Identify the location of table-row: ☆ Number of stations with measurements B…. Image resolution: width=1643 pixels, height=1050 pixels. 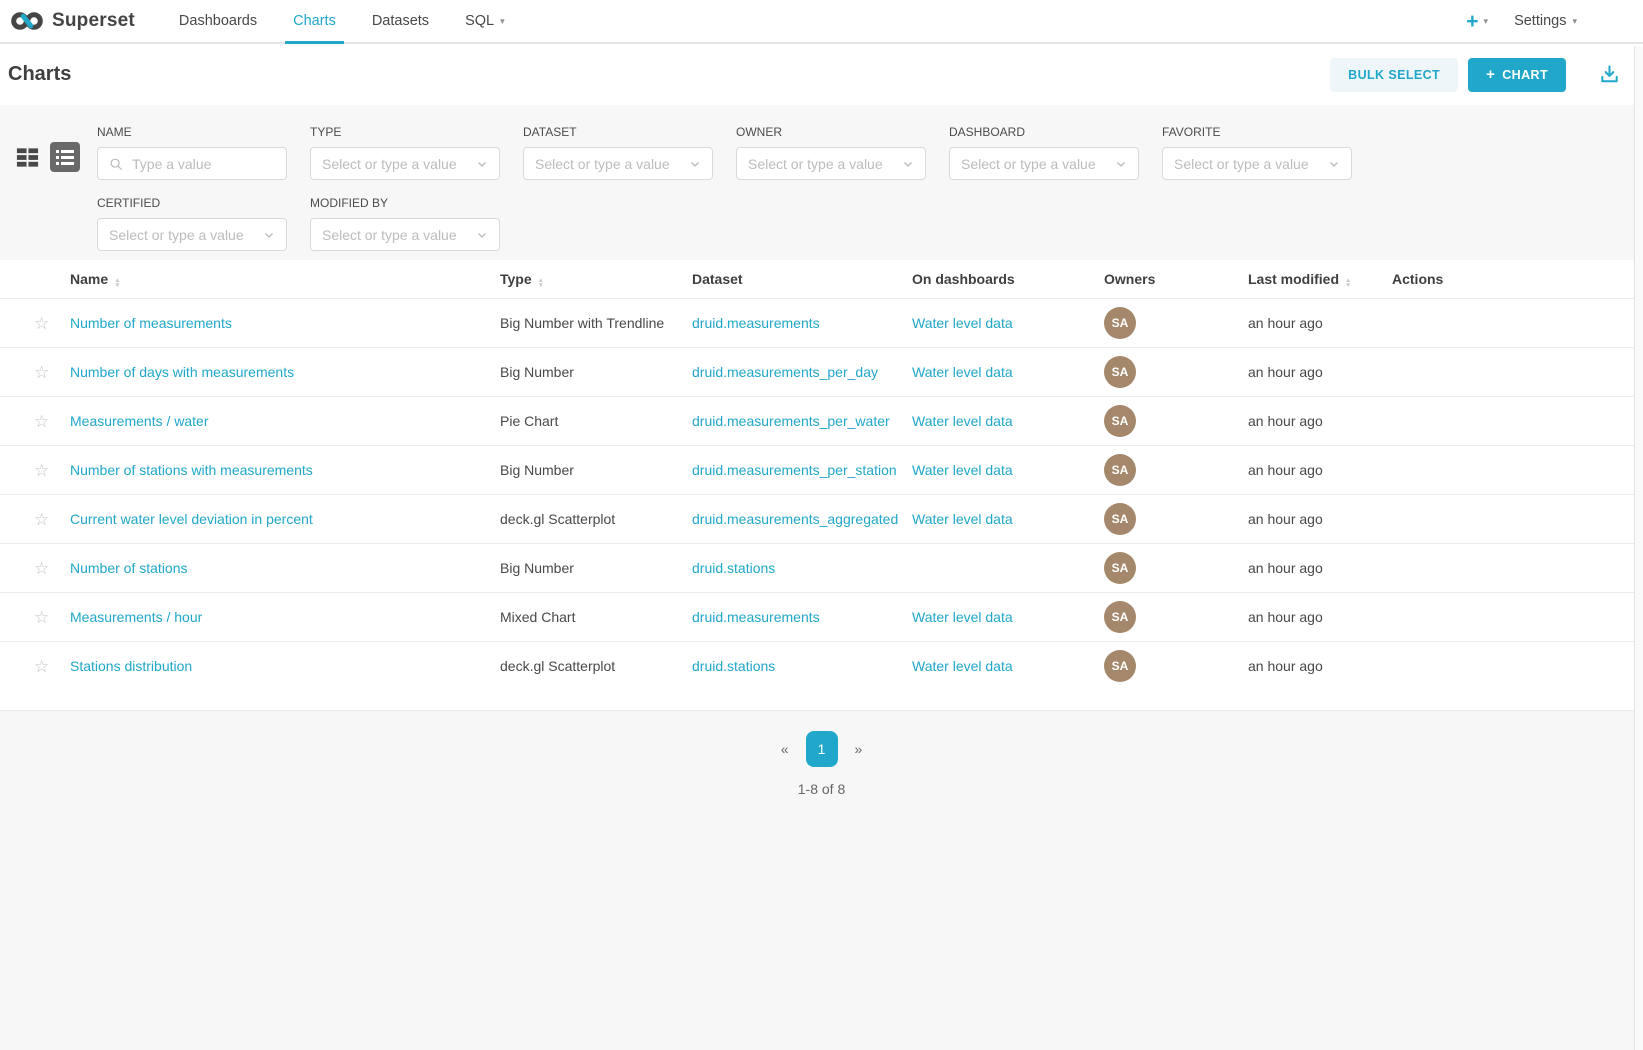
(821, 469).